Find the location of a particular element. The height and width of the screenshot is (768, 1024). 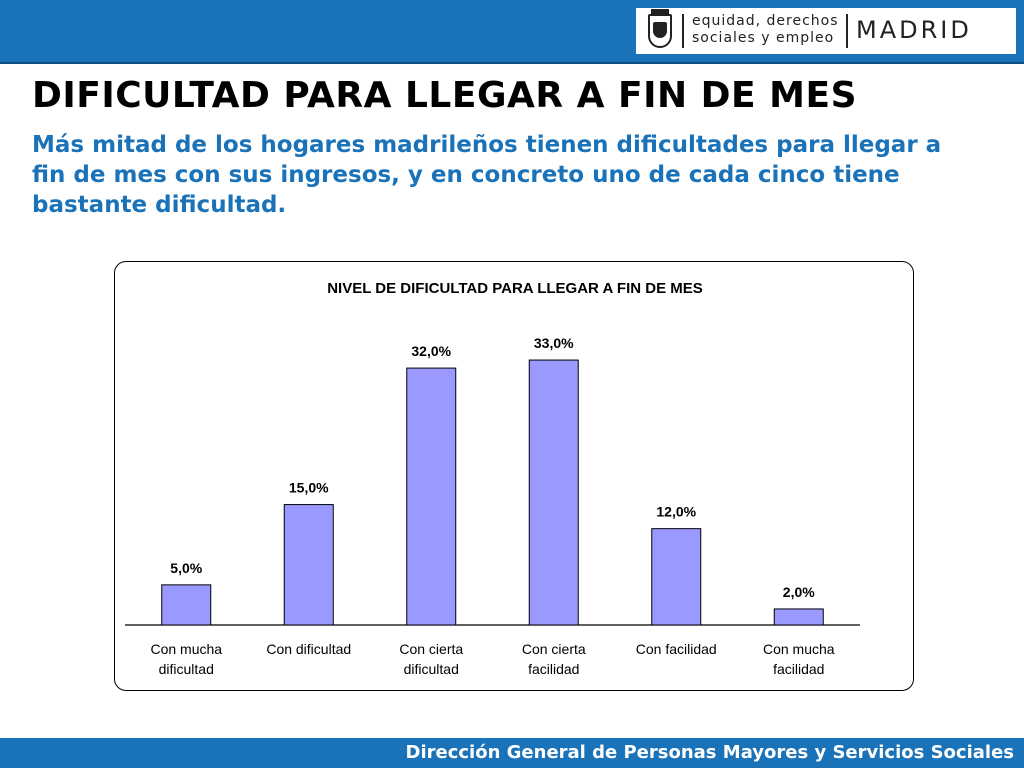

category-label: Con facilidad is located at coordinates (676, 649).